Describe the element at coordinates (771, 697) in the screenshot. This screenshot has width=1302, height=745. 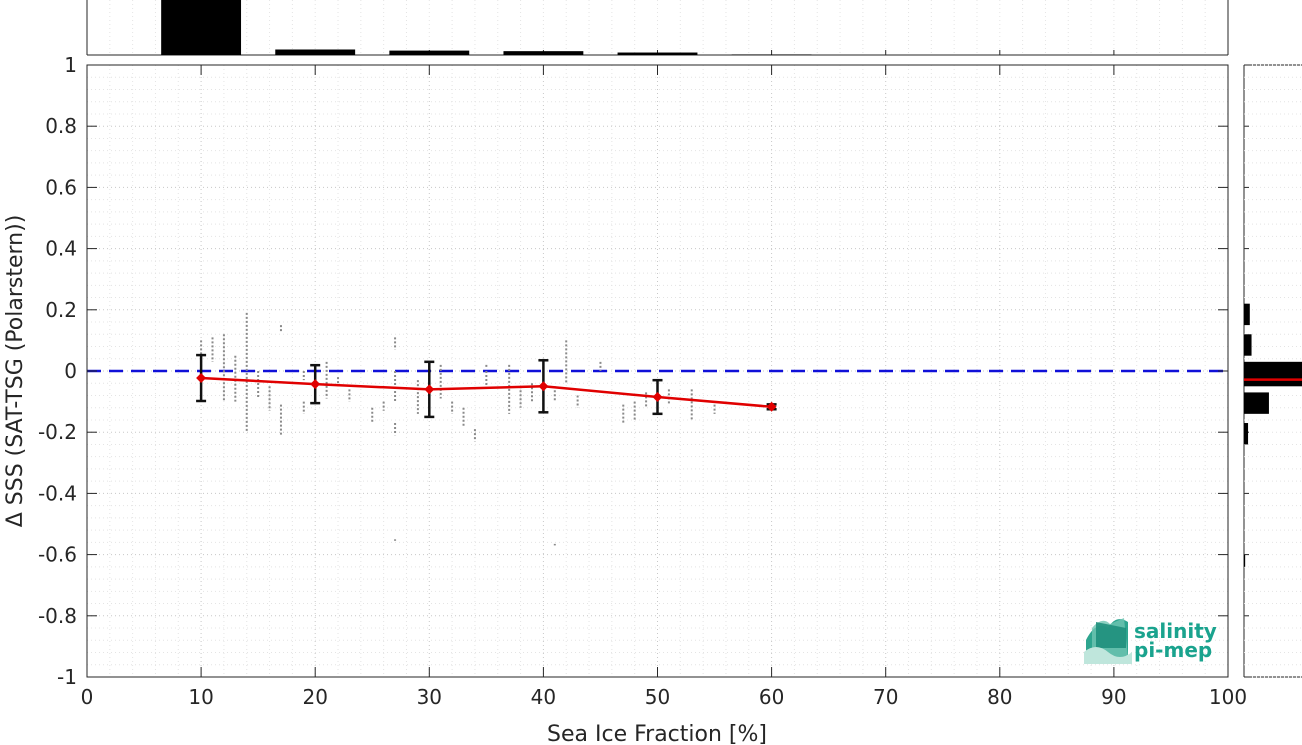
I see `x-tick-label: 60` at that location.